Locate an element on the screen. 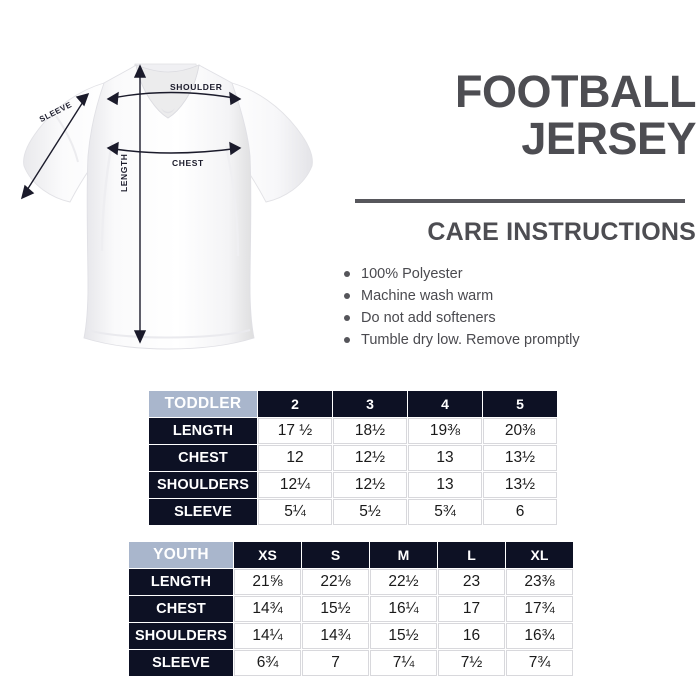 This screenshot has width=700, height=700. table-header-row: YOUTH XS S M L XL is located at coordinates (351, 555).